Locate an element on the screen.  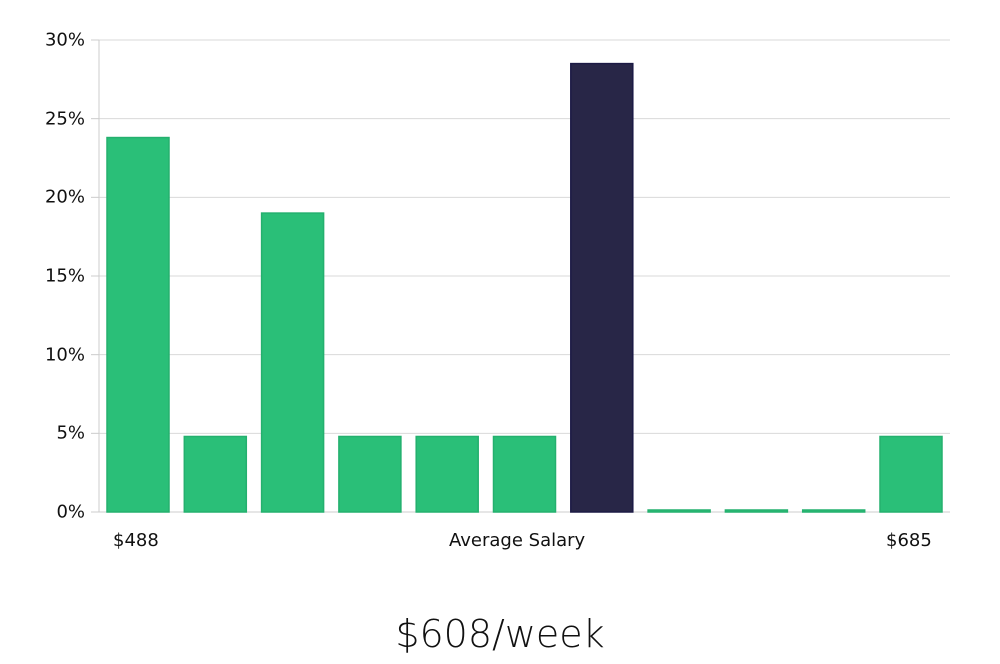
average-salary-headline: $608/week is located at coordinates (500, 634).